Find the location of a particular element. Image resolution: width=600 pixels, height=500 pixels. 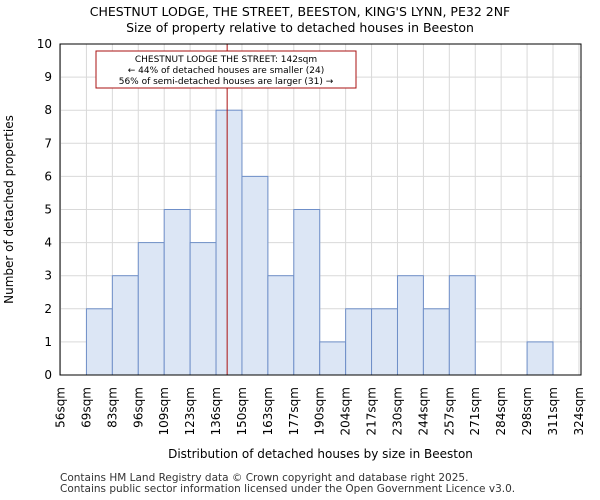

y-tick-10: 10 is located at coordinates (44, 44).